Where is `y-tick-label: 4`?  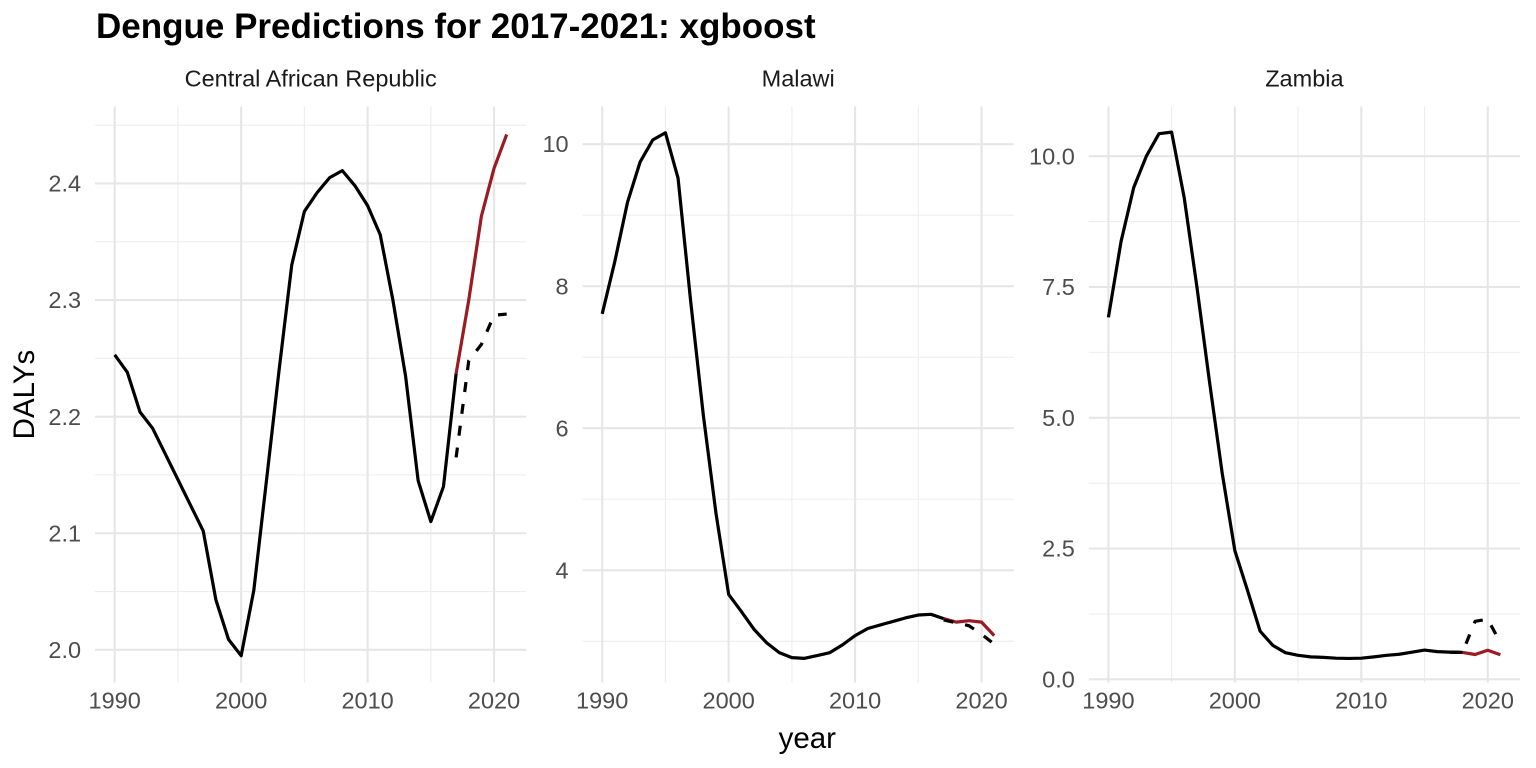 y-tick-label: 4 is located at coordinates (562, 570).